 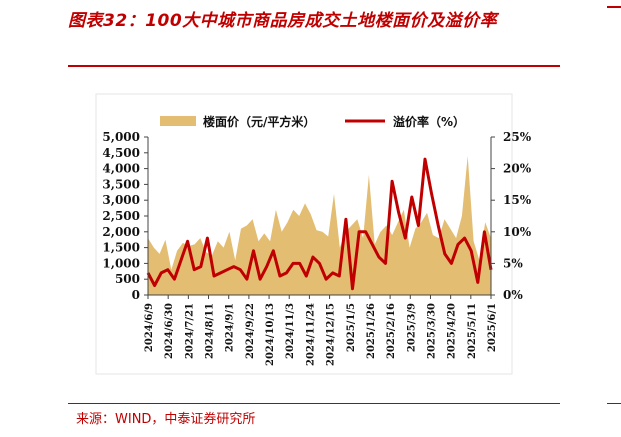 I want to click on x-axis-tick-label: 2025/3/9, so click(x=411, y=327).